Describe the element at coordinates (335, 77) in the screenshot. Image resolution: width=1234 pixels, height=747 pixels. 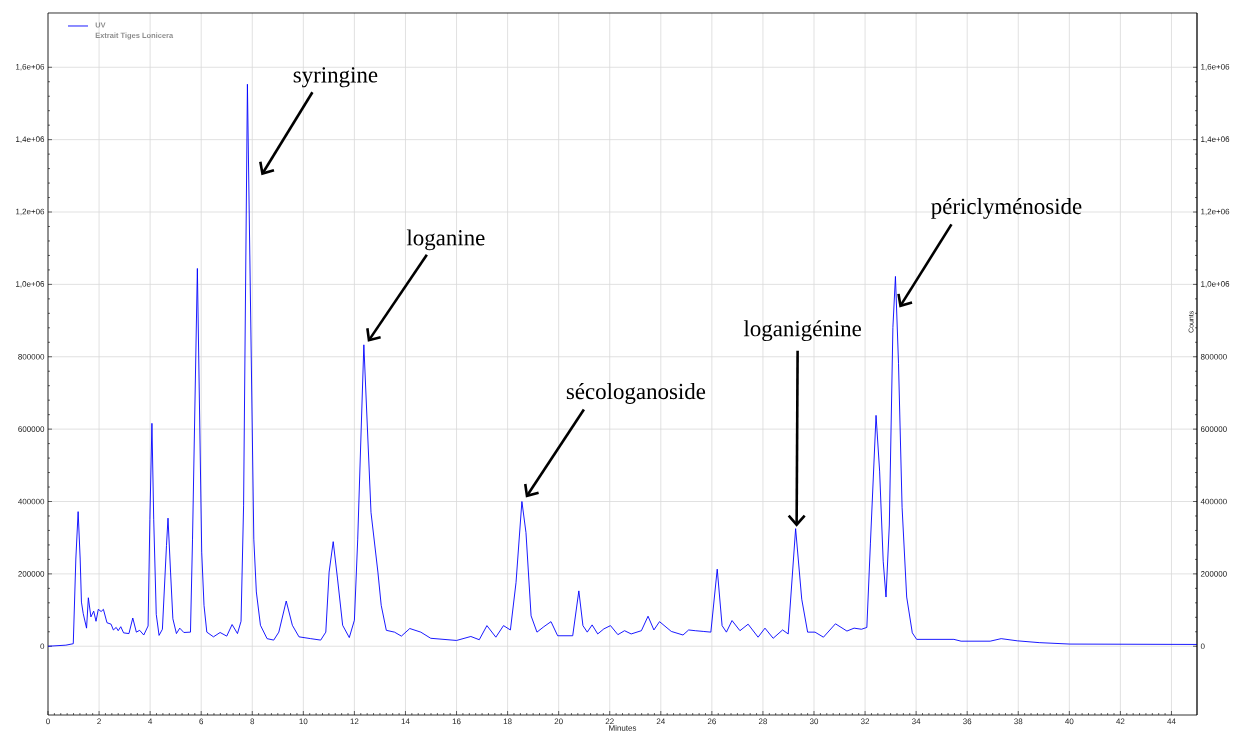
I see `annotation: syringine` at that location.